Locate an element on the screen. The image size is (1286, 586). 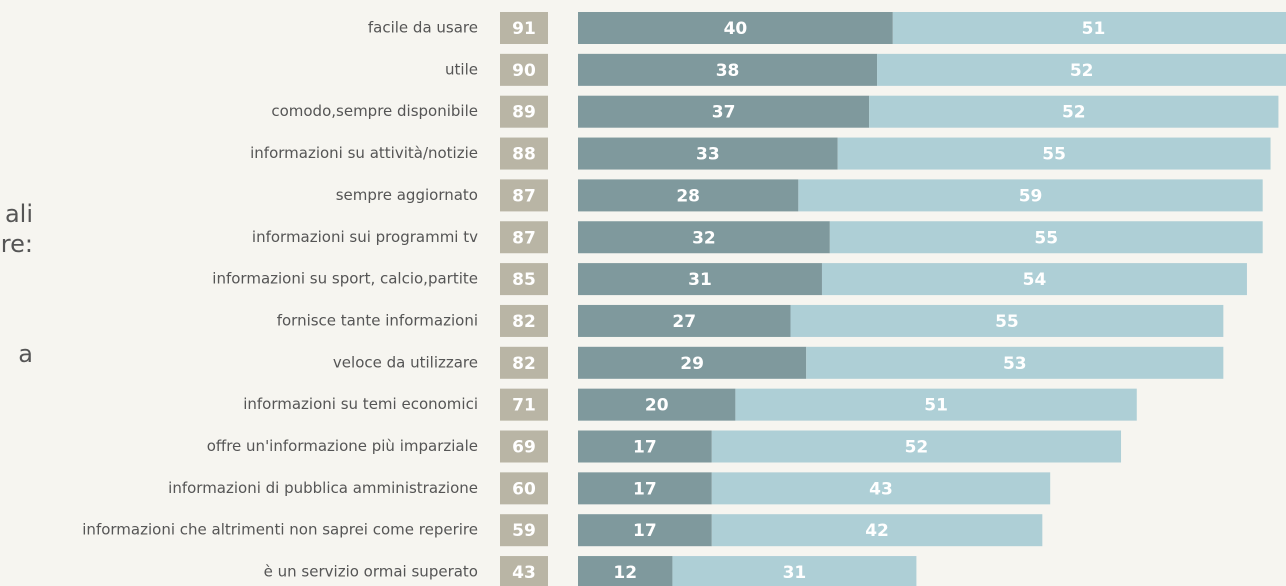
segment-label: 37 is located at coordinates (724, 113).